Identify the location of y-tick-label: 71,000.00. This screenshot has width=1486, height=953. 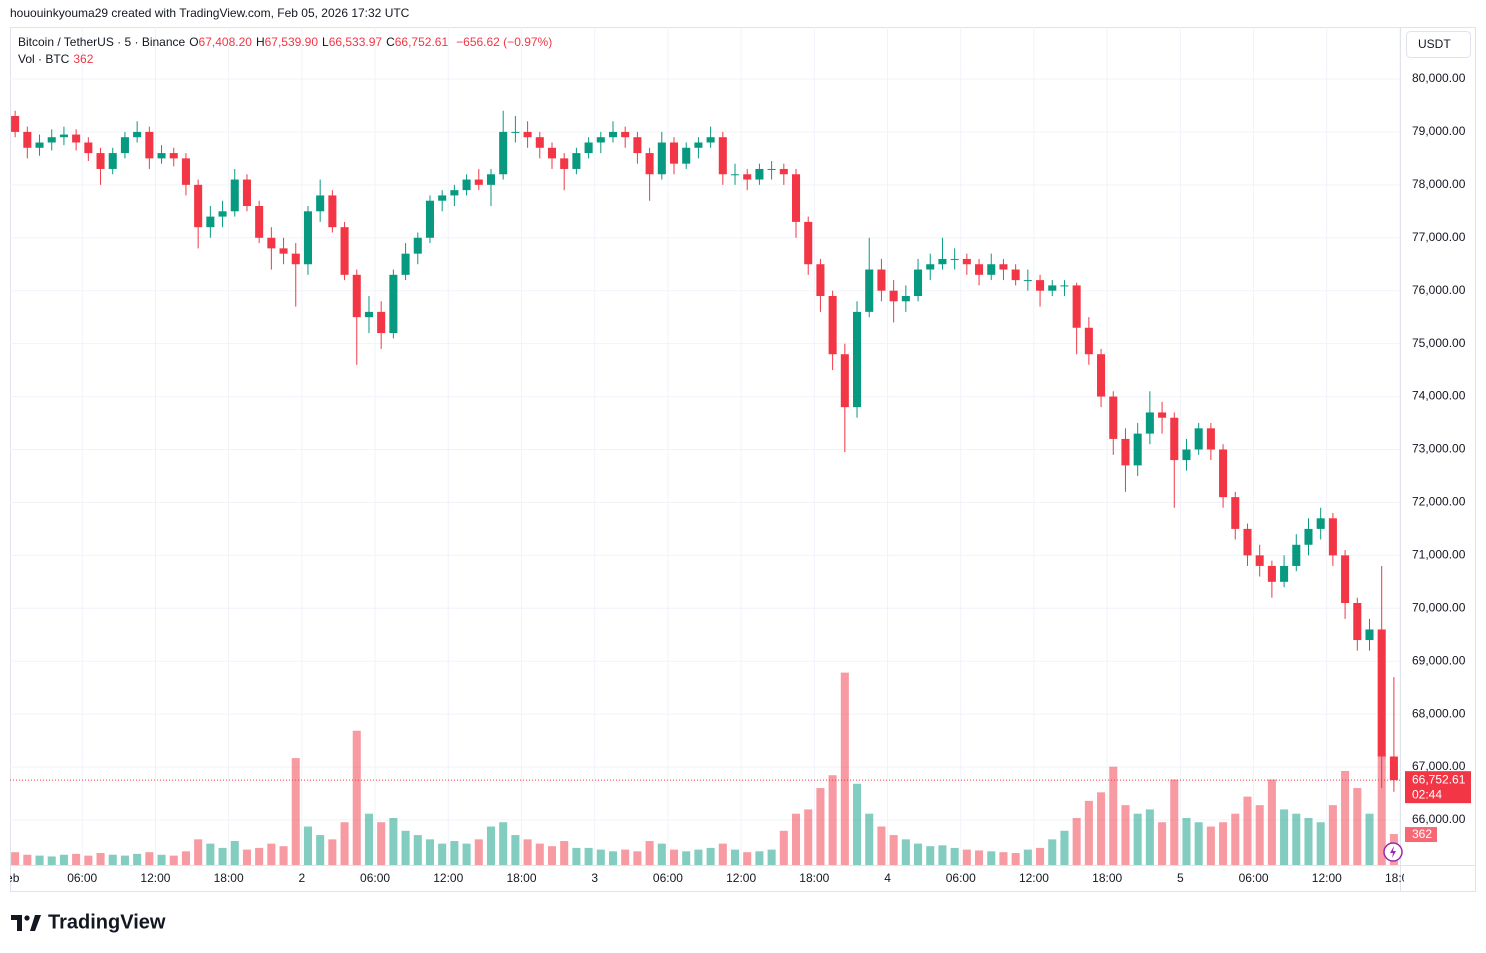
(1439, 555).